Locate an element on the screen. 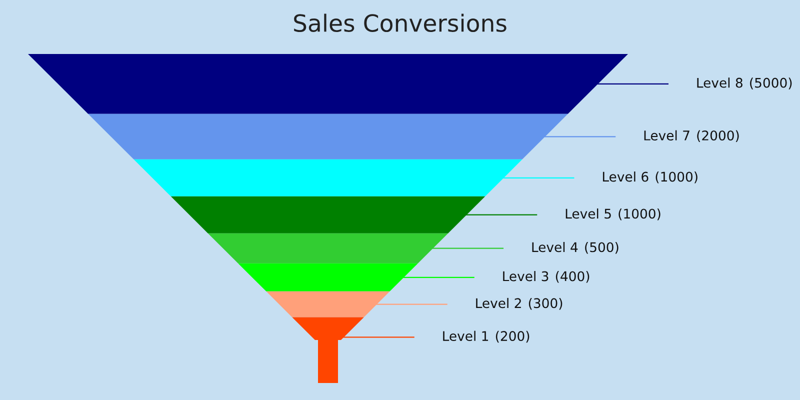 This screenshot has width=800, height=400. data-label: (300) is located at coordinates (545, 304).